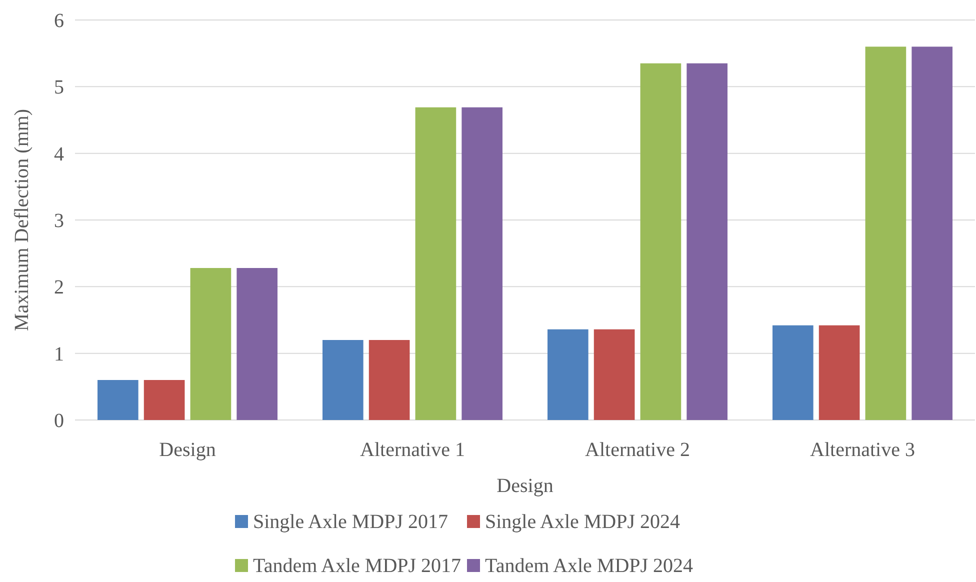  Describe the element at coordinates (637, 450) in the screenshot. I see `x-tick-label: Alternative 2` at that location.